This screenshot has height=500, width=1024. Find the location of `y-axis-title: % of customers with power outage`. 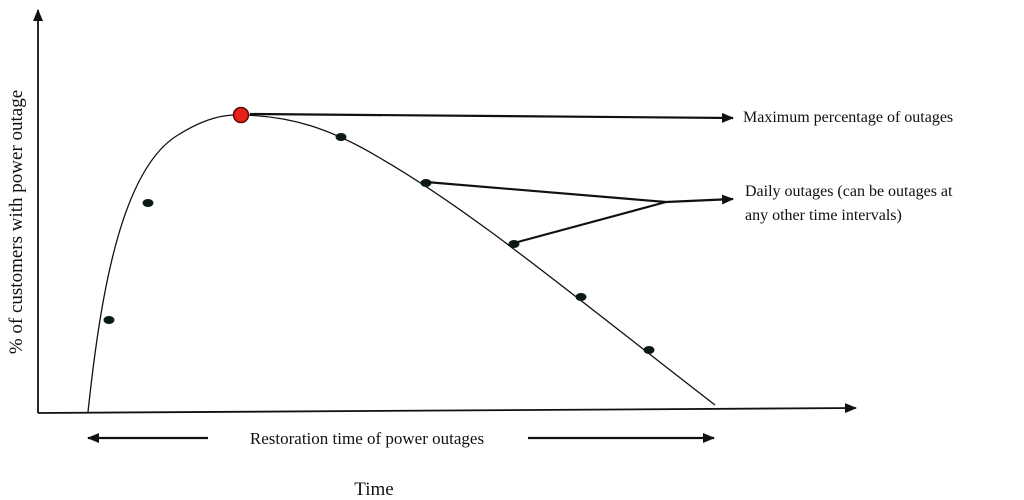

y-axis-title: % of customers with power outage is located at coordinates (16, 222).